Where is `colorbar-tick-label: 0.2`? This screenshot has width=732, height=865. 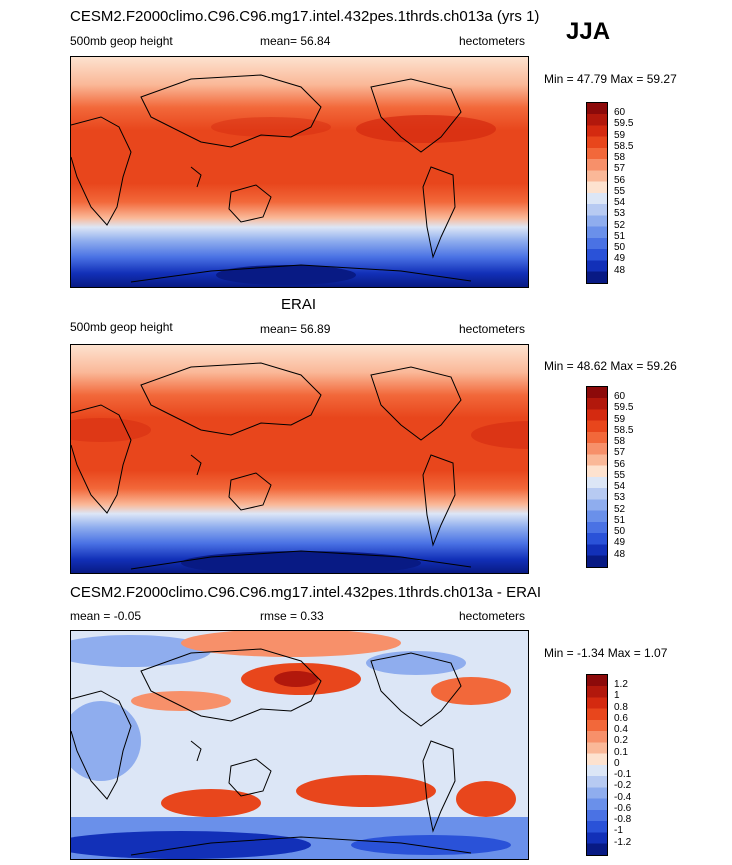
colorbar-tick-label: 0.2 is located at coordinates (621, 740).